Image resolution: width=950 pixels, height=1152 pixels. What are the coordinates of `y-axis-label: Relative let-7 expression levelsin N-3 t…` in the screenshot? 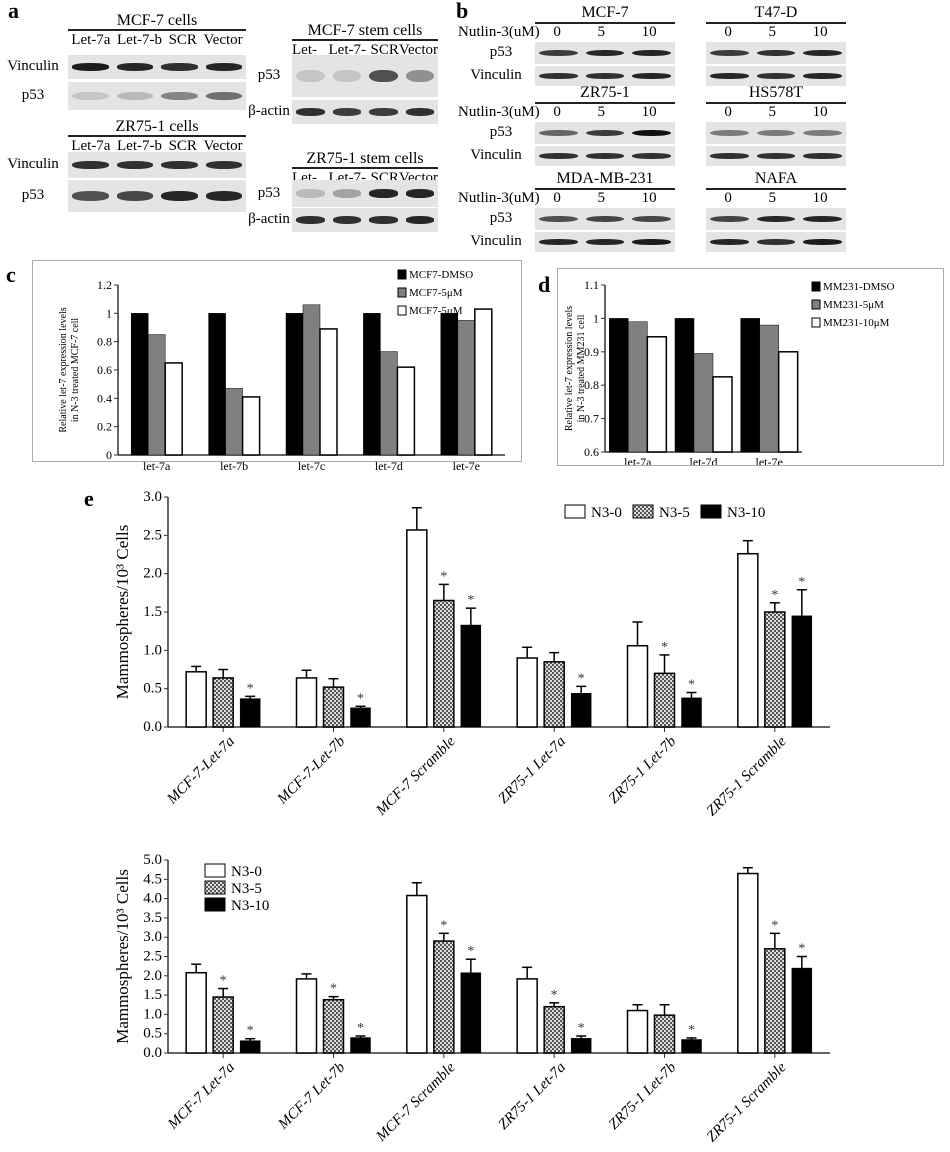 It's located at (69, 369).